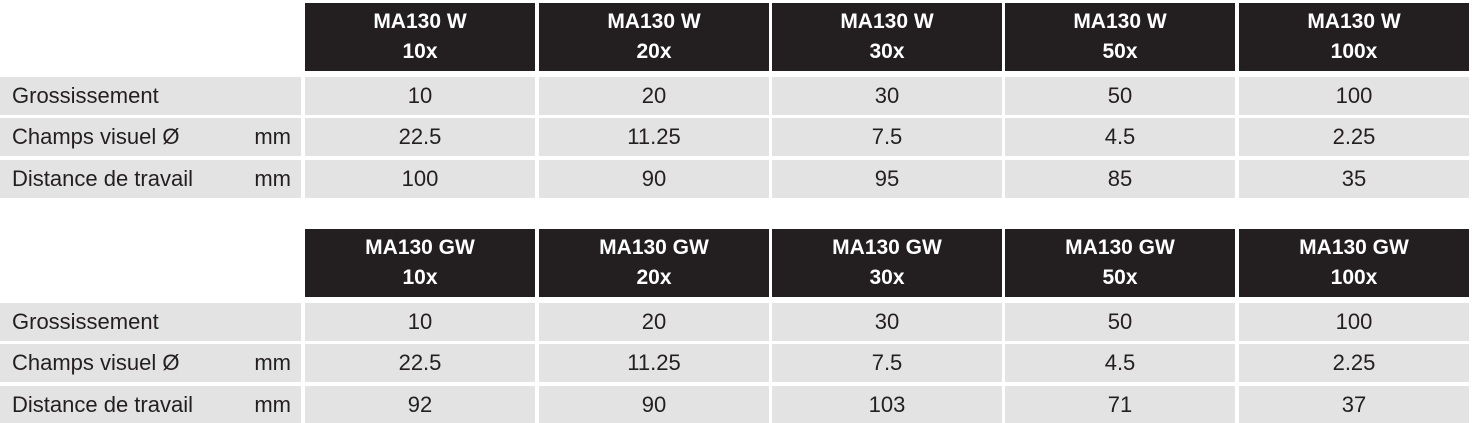 This screenshot has width=1472, height=423. Describe the element at coordinates (420, 263) in the screenshot. I see `column-header: MA130 GW 10x` at that location.